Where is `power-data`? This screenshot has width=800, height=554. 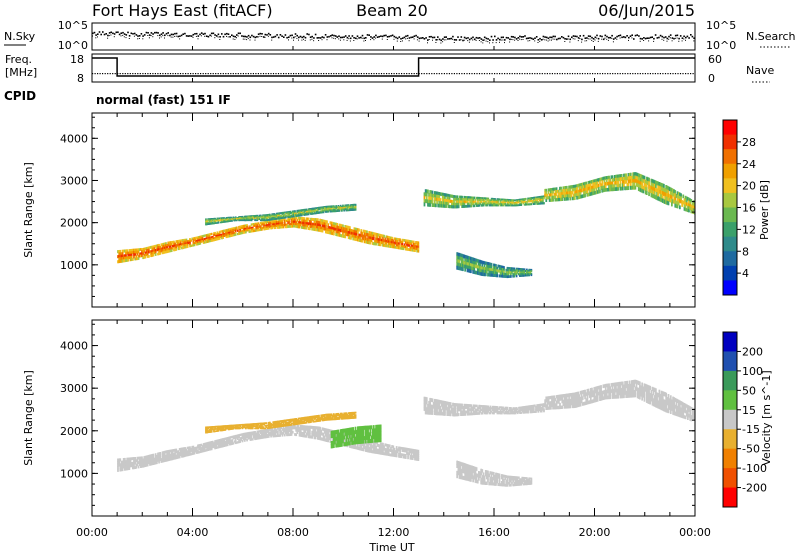
power-data is located at coordinates (406, 225).